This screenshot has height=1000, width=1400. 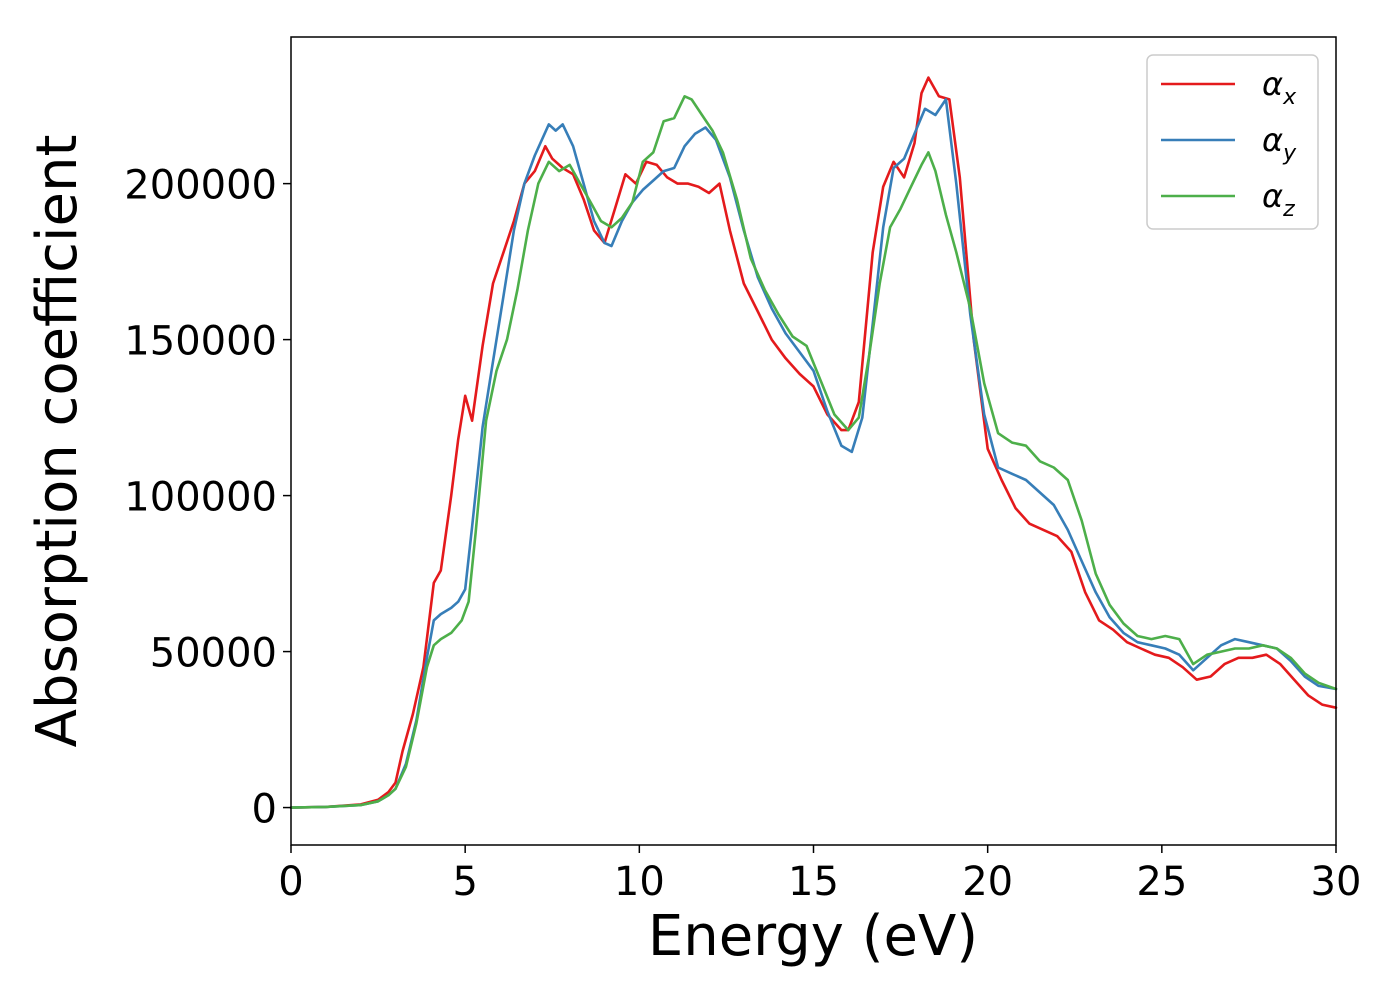 What do you see at coordinates (1278, 199) in the screenshot?
I see `legend-label-z: αz` at bounding box center [1278, 199].